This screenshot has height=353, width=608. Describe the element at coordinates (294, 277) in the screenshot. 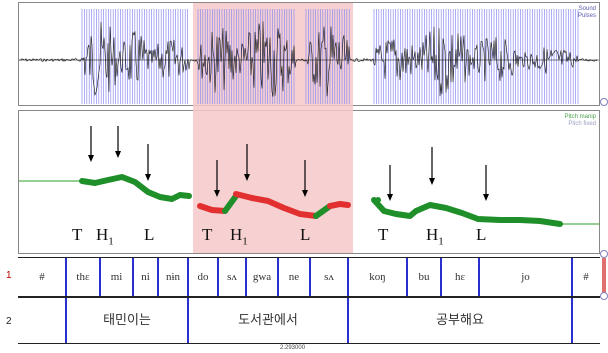

I see `syllable-interval: ne` at that location.